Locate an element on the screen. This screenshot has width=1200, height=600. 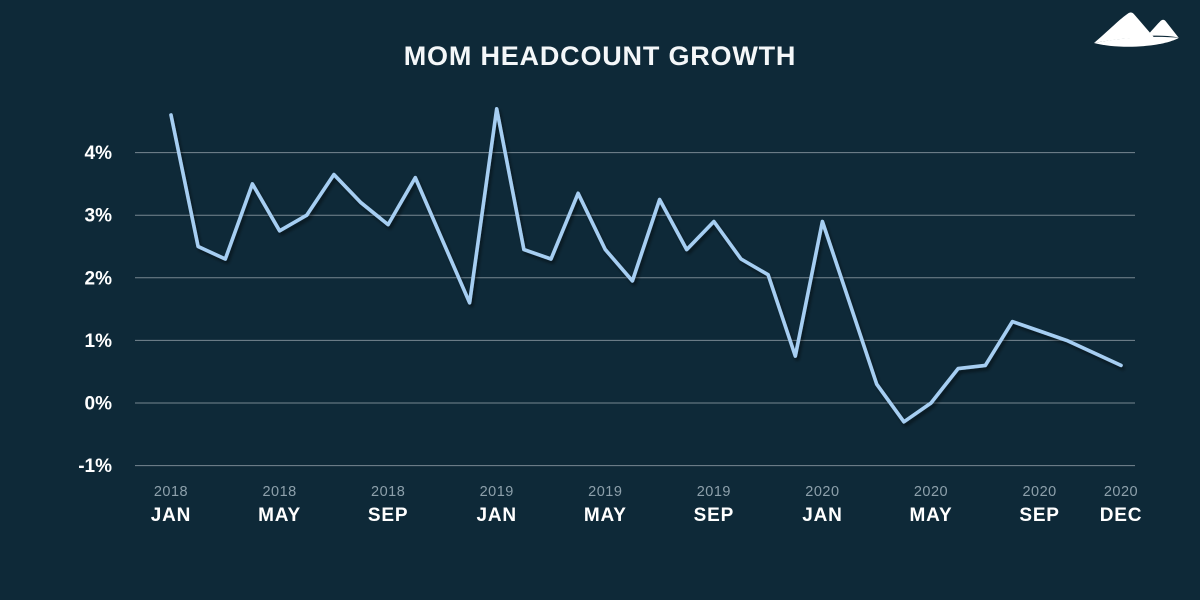
y-tick-label: 1% is located at coordinates (99, 341).